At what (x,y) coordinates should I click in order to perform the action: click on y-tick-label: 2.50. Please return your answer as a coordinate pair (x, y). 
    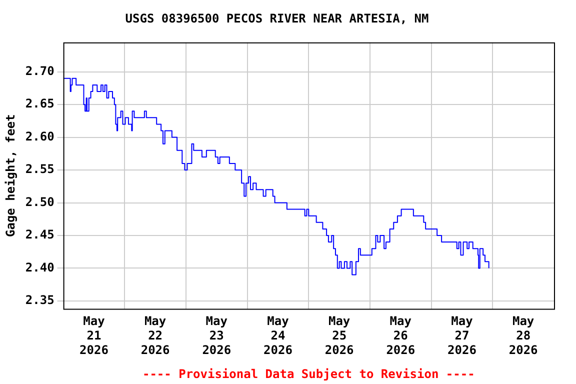
    Looking at the image, I should click on (39, 201).